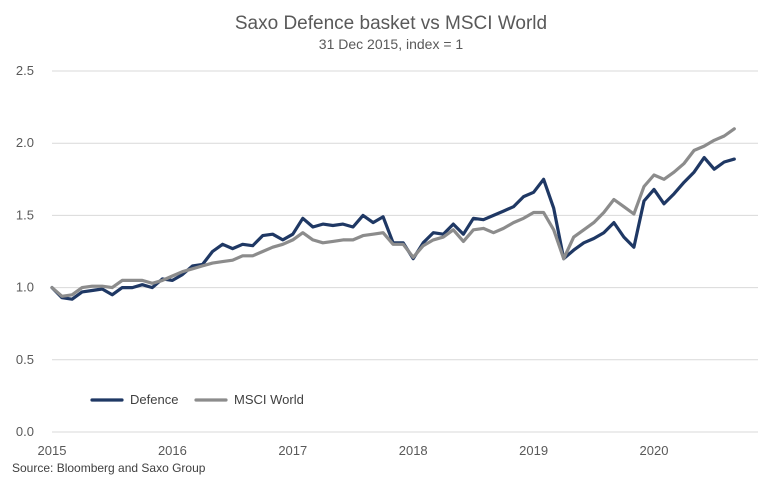  I want to click on chart-title: Saxo Defence basket vs MSCI World, so click(391, 23).